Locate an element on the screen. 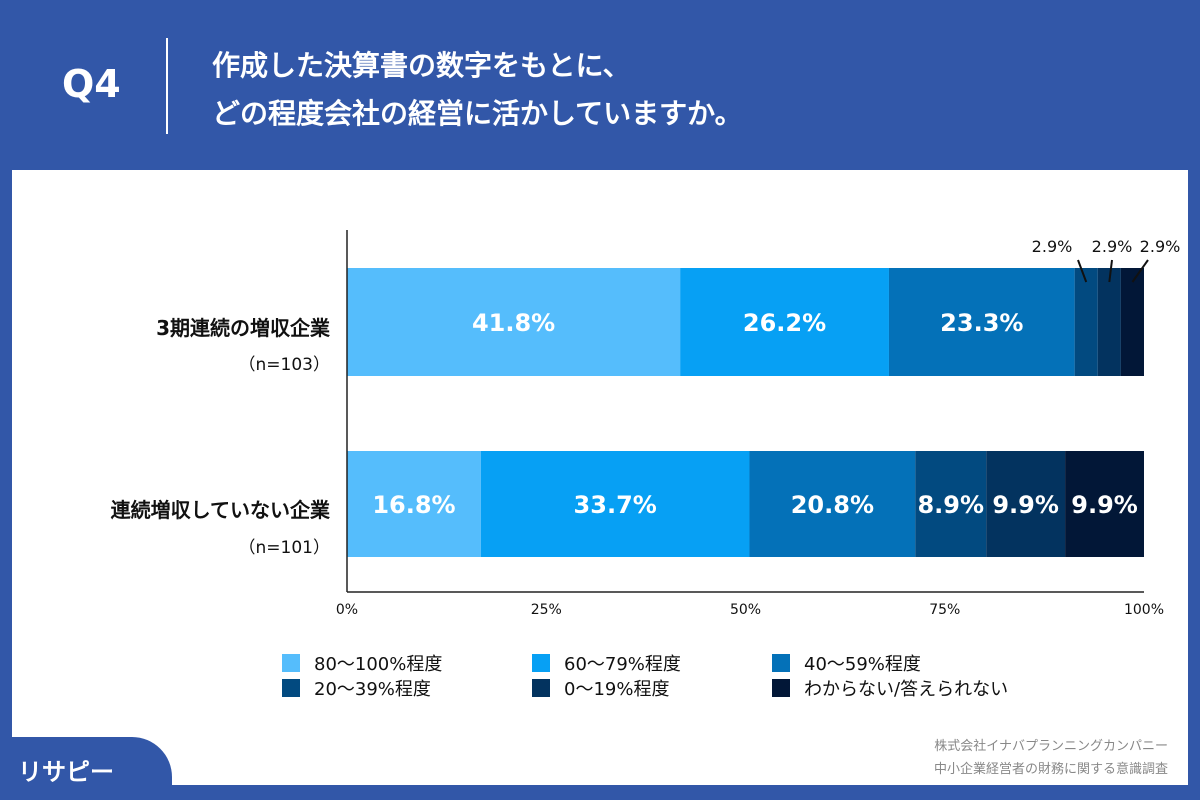 This screenshot has width=1200, height=800. divider is located at coordinates (167, 86).